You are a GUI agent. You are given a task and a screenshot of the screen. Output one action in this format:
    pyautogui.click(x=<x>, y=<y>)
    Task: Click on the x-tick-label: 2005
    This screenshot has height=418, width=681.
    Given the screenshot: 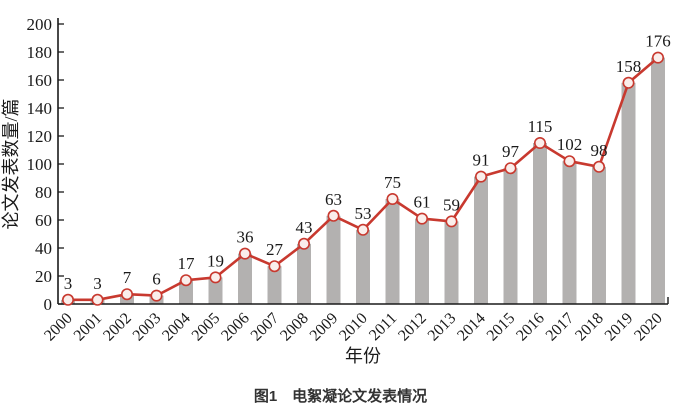 What is the action you would take?
    pyautogui.click(x=206, y=327)
    